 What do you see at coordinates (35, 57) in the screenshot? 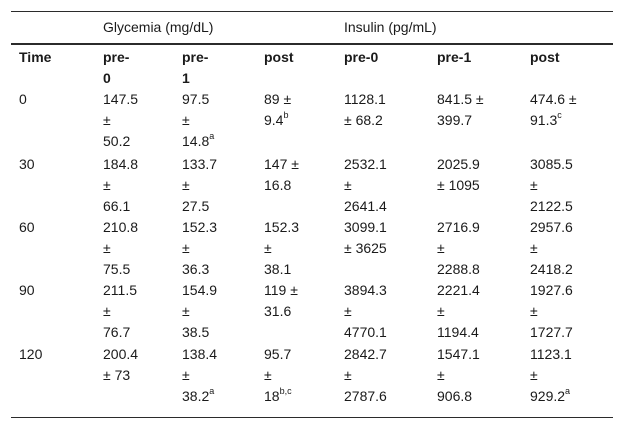
I see `column-header-time: Time` at bounding box center [35, 57].